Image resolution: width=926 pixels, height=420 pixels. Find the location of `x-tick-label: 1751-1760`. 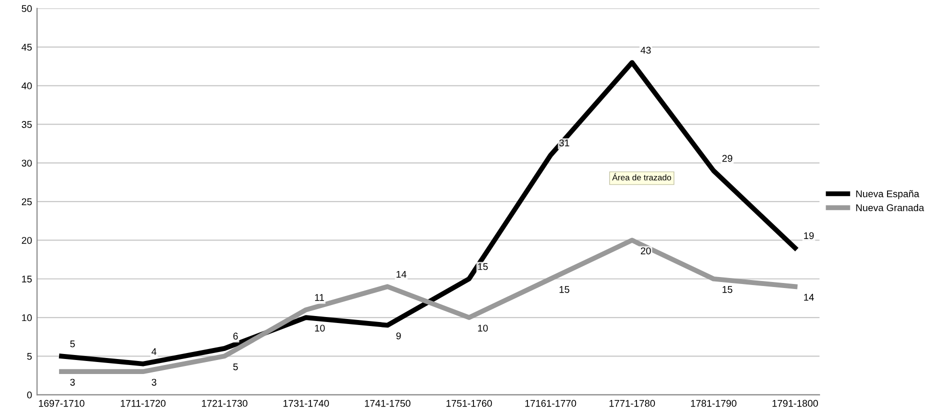

x-tick-label: 1751-1760 is located at coordinates (469, 403).